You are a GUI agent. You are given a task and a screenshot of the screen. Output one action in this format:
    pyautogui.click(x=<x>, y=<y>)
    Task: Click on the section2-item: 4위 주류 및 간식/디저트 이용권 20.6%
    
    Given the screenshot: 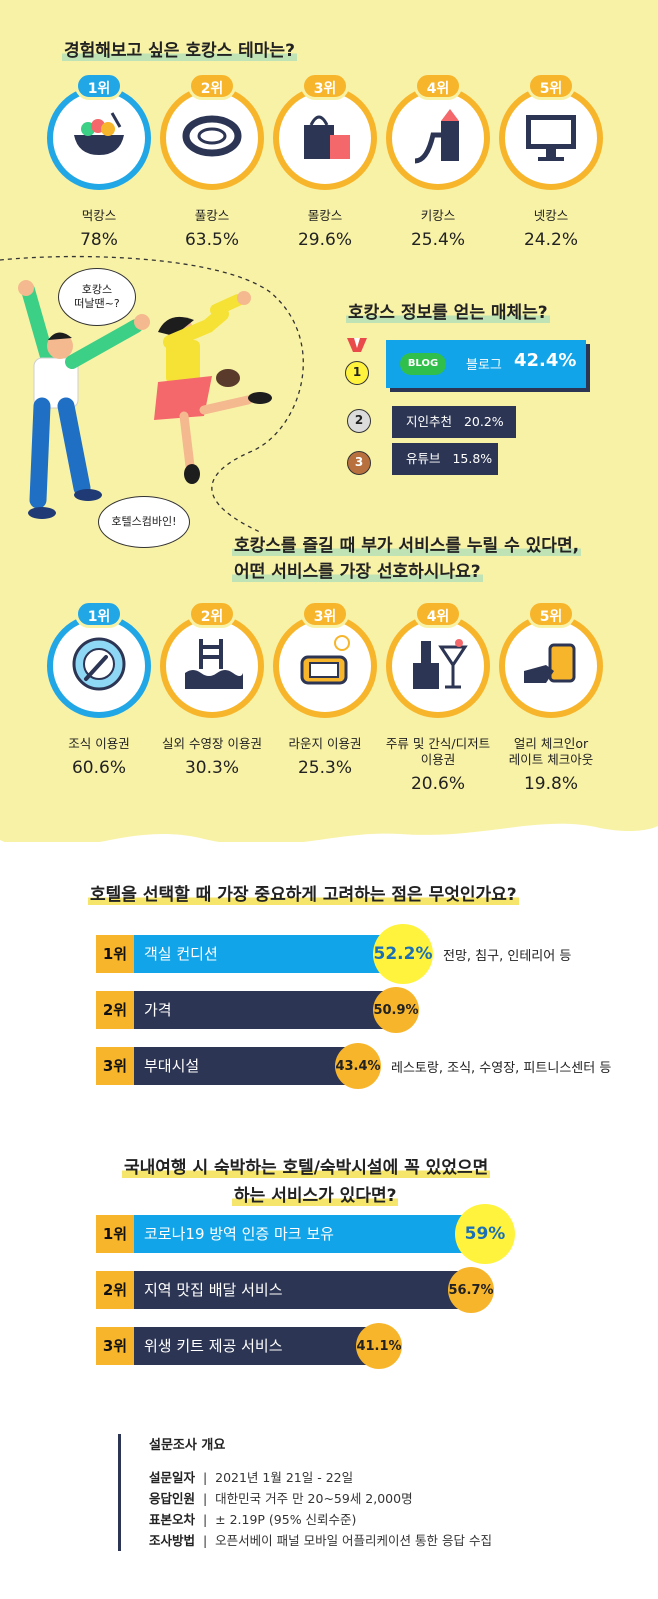 What is the action you would take?
    pyautogui.click(x=438, y=697)
    